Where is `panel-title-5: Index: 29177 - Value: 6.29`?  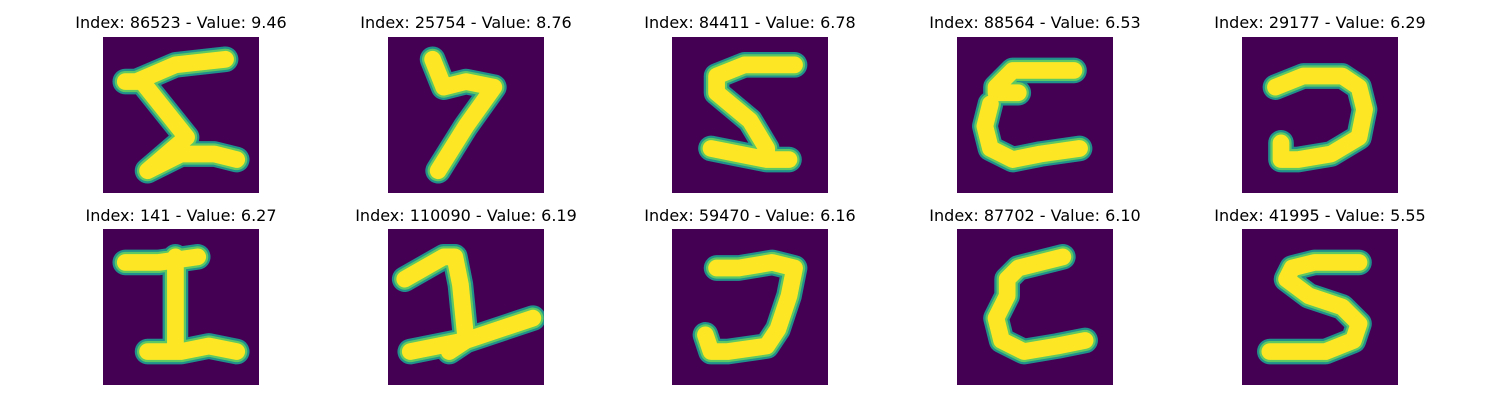
panel-title-5: Index: 29177 - Value: 6.29 is located at coordinates (1320, 22).